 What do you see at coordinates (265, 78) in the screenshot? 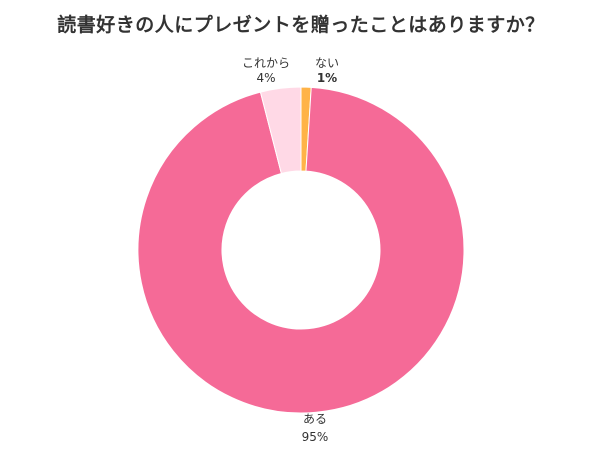
I see `slice-value-2: 4%` at bounding box center [265, 78].